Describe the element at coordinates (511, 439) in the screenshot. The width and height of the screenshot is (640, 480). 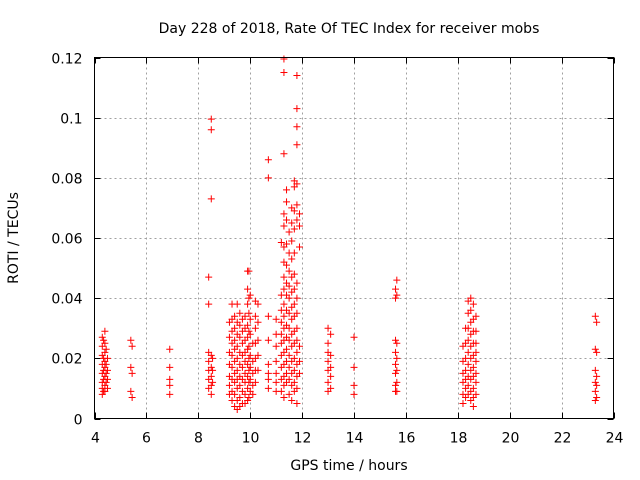
I see `x-tick-label: 20` at that location.